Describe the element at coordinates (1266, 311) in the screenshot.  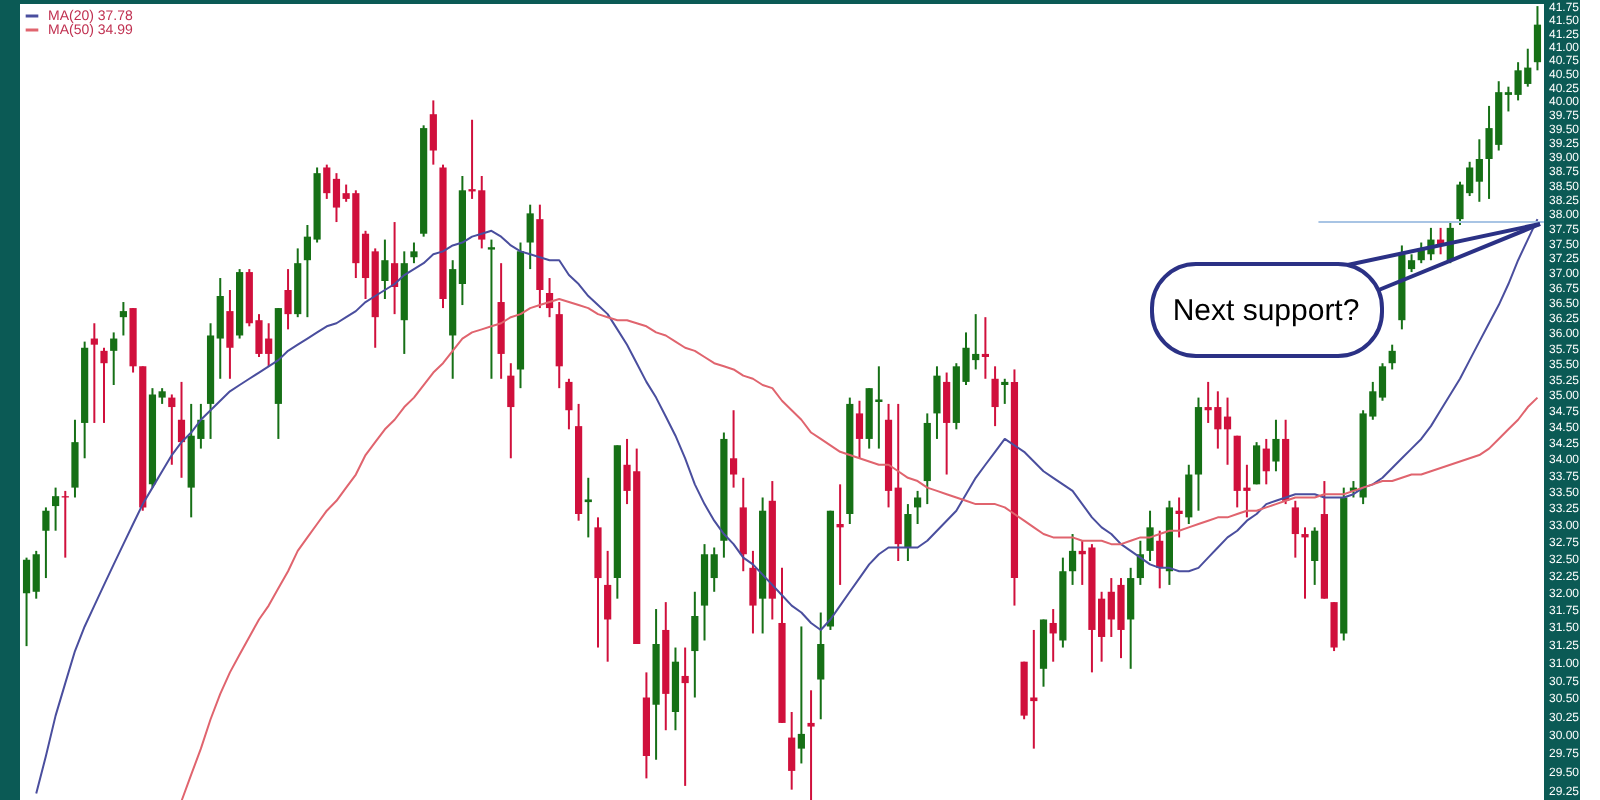
I see `annotation: Next support?` at that location.